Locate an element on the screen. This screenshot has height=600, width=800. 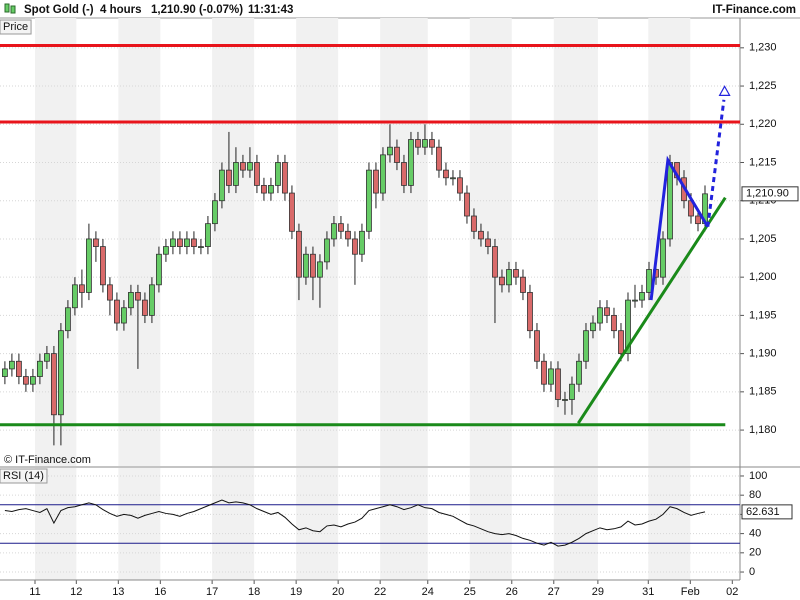
y-tick-label: 40 is located at coordinates (755, 534).